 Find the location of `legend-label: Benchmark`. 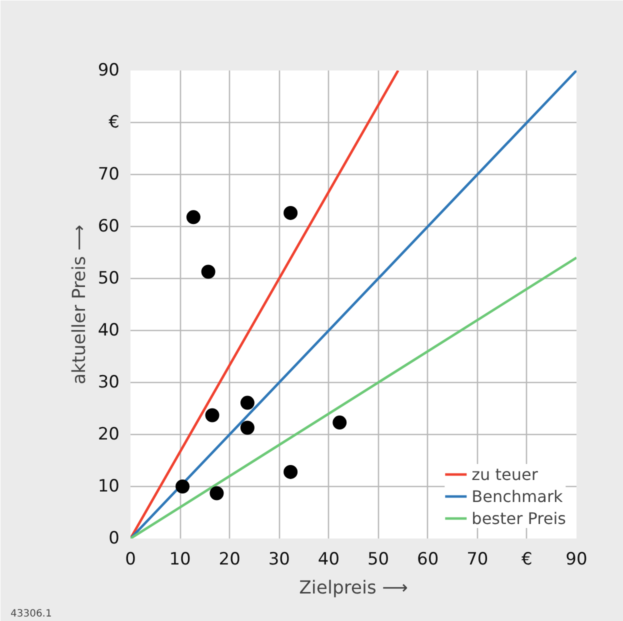

legend-label: Benchmark is located at coordinates (517, 496).